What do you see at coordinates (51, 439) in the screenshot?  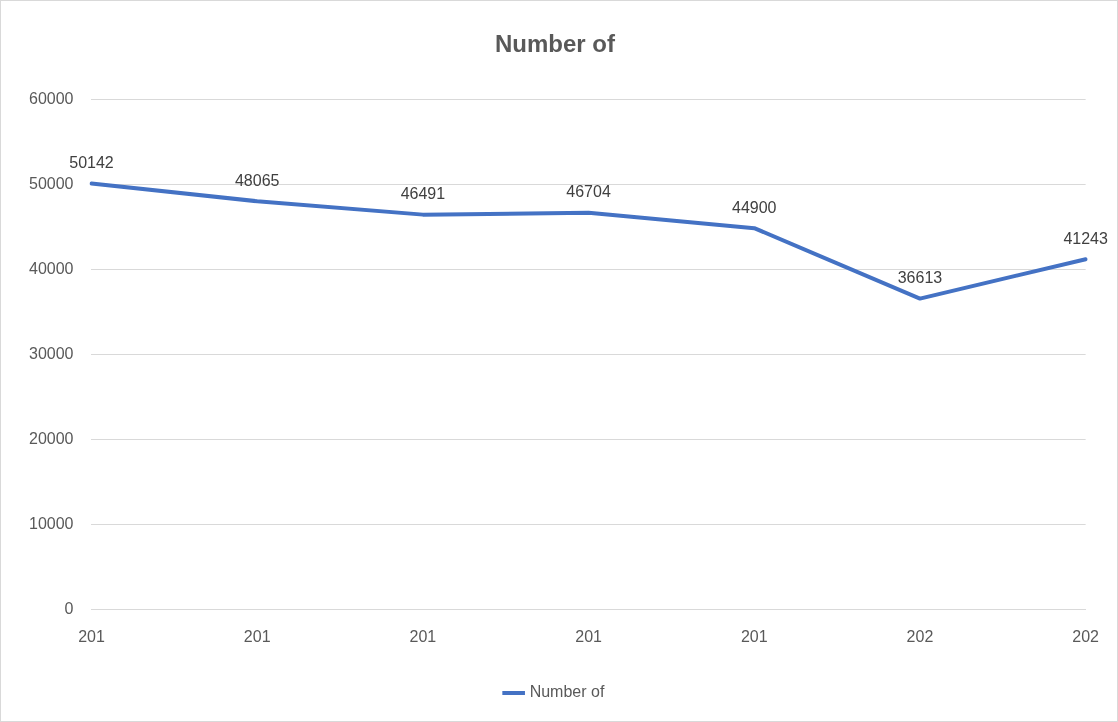 I see `y-tick-label: 20000` at bounding box center [51, 439].